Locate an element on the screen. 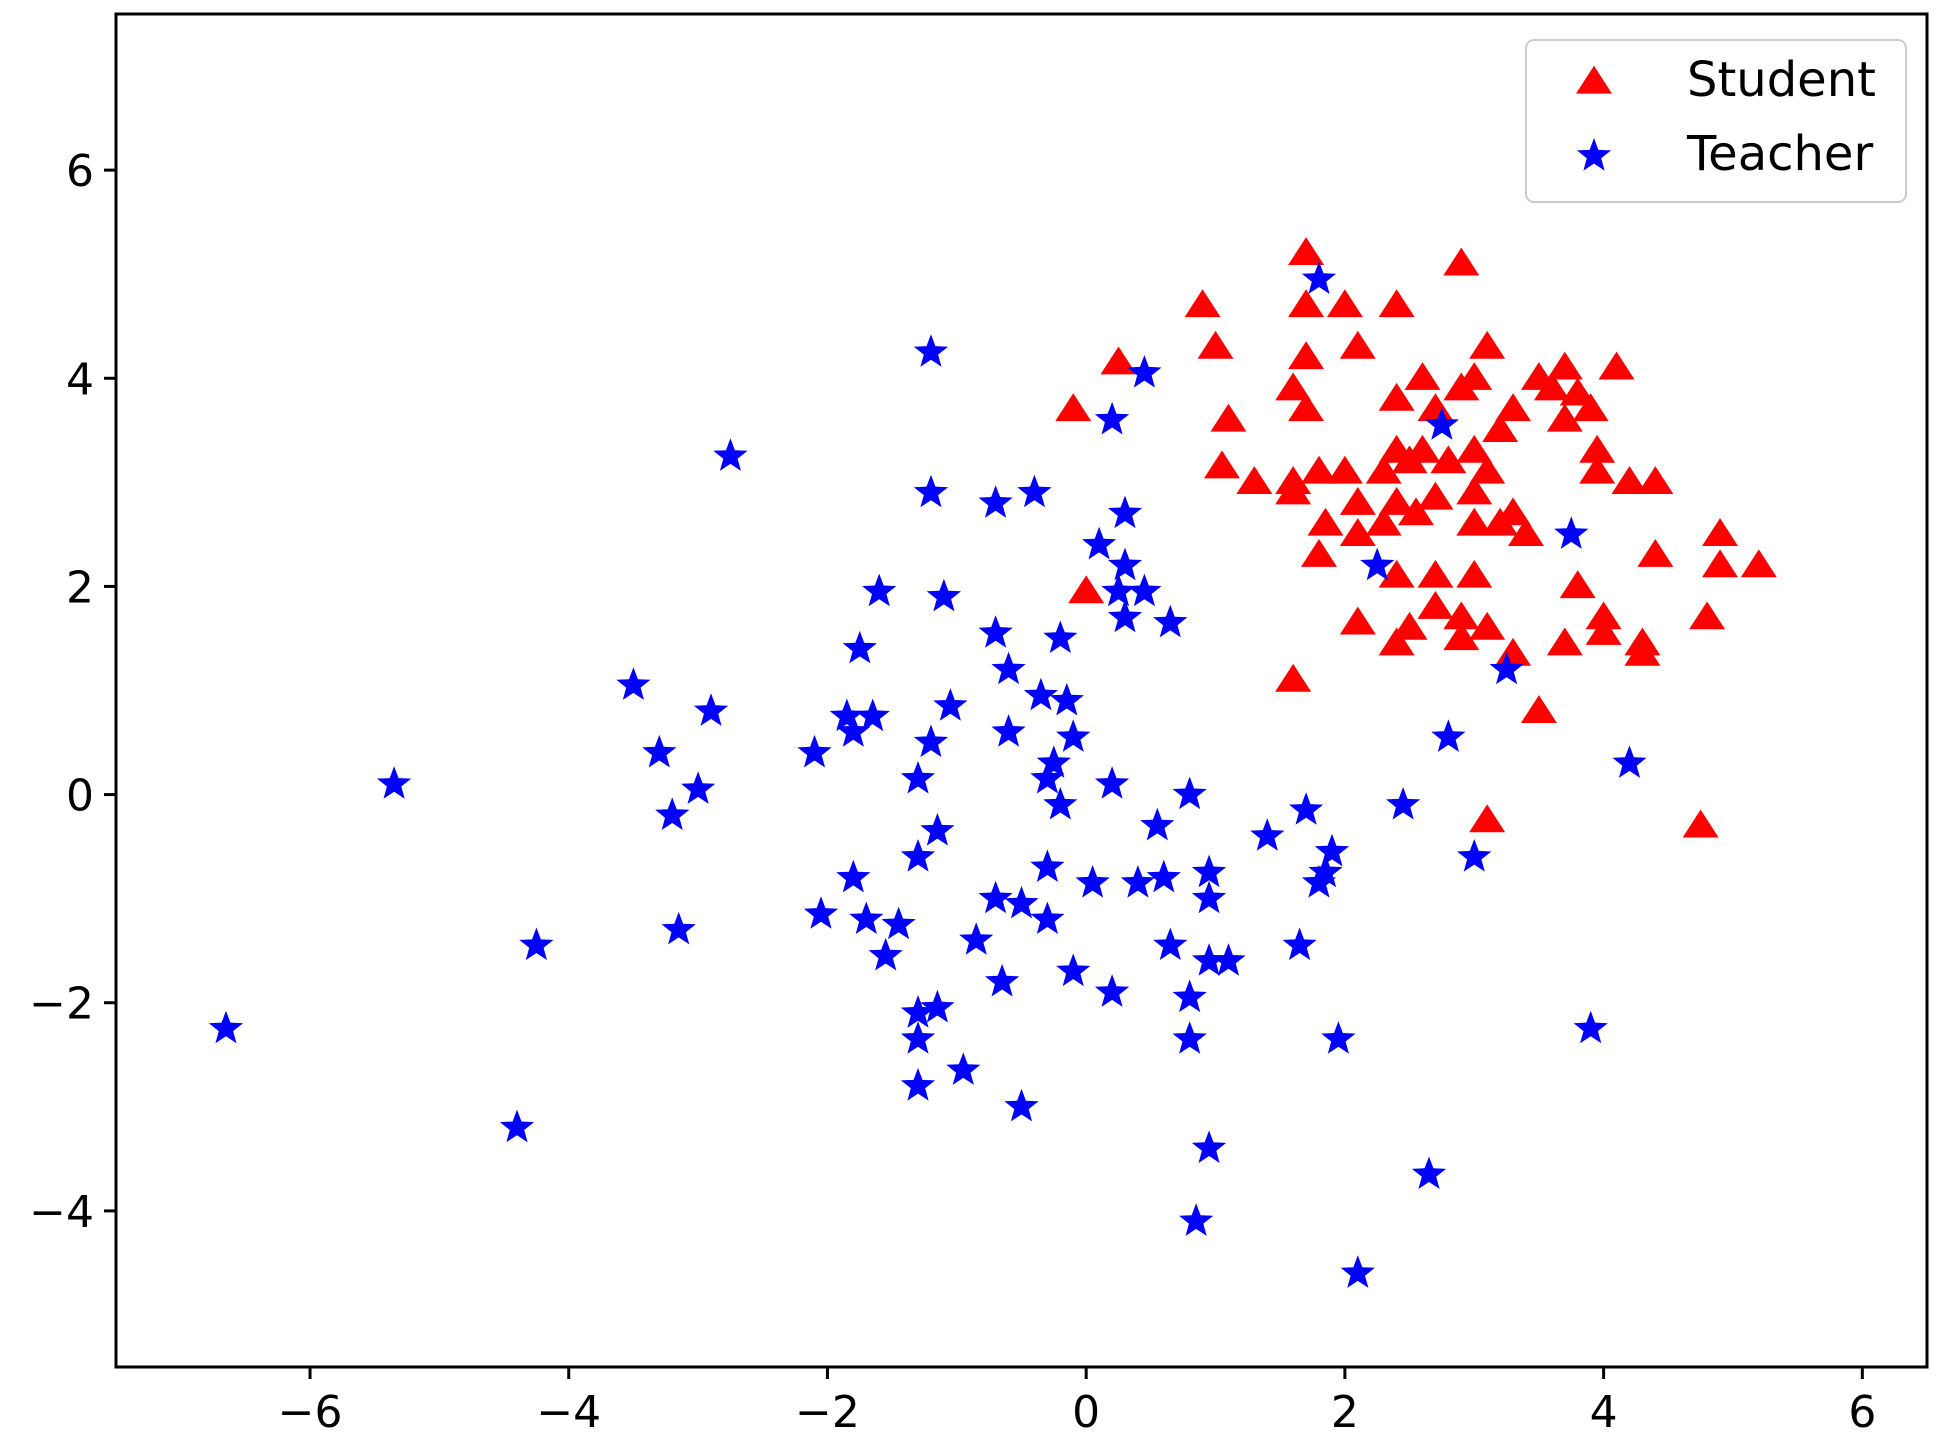  y-tick-label: 4 is located at coordinates (80, 379).